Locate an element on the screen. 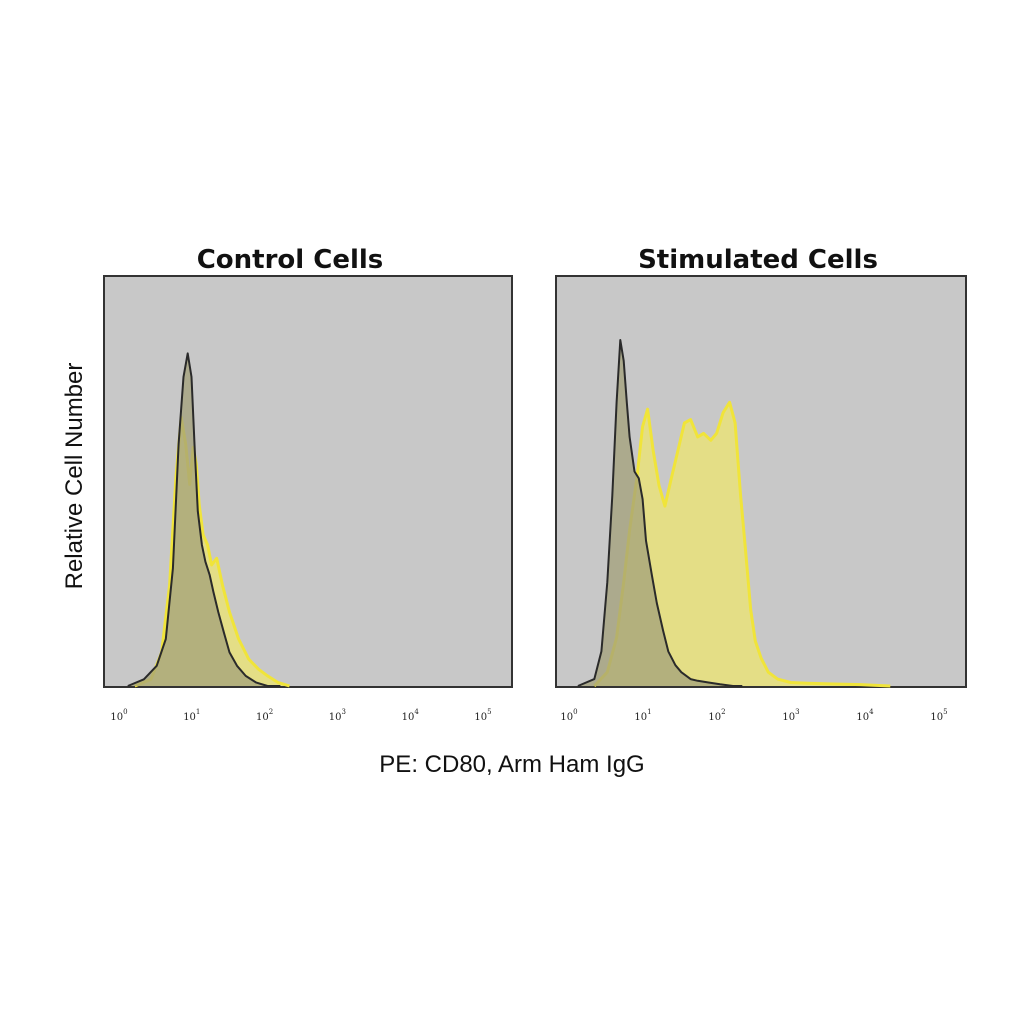 The image size is (1024, 1024). plot-marks-control is located at coordinates (208, 520).